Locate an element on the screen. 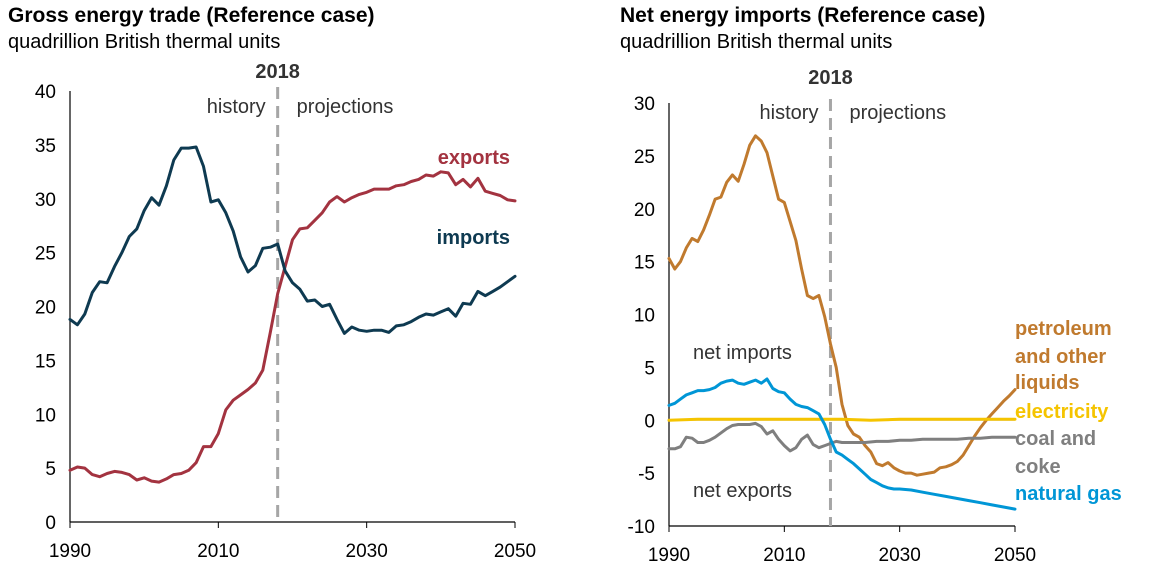  left-chart-title: Gross energy trade (Reference case) is located at coordinates (191, 15).